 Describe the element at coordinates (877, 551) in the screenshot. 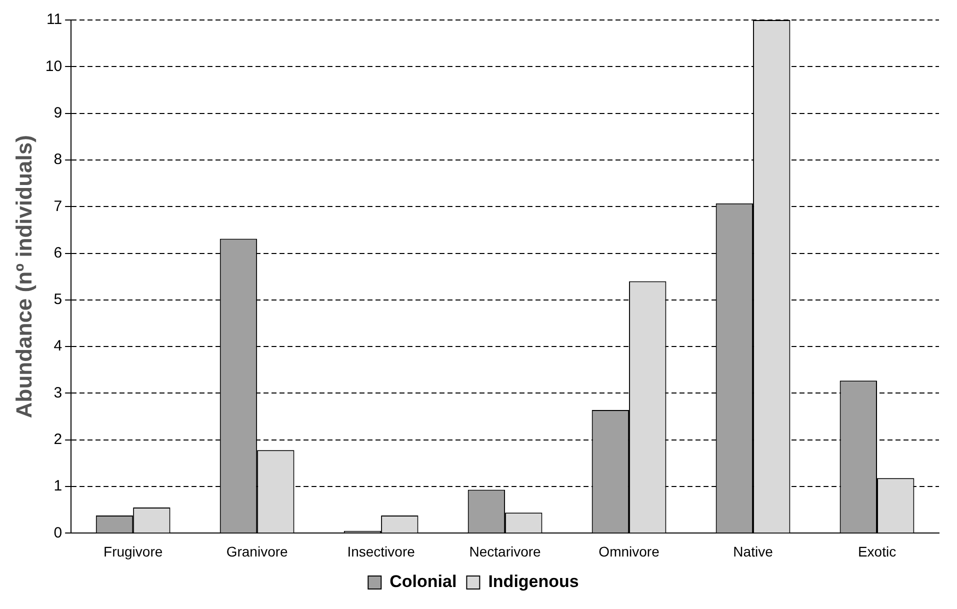

I see `x-tick-label: Exotic` at that location.